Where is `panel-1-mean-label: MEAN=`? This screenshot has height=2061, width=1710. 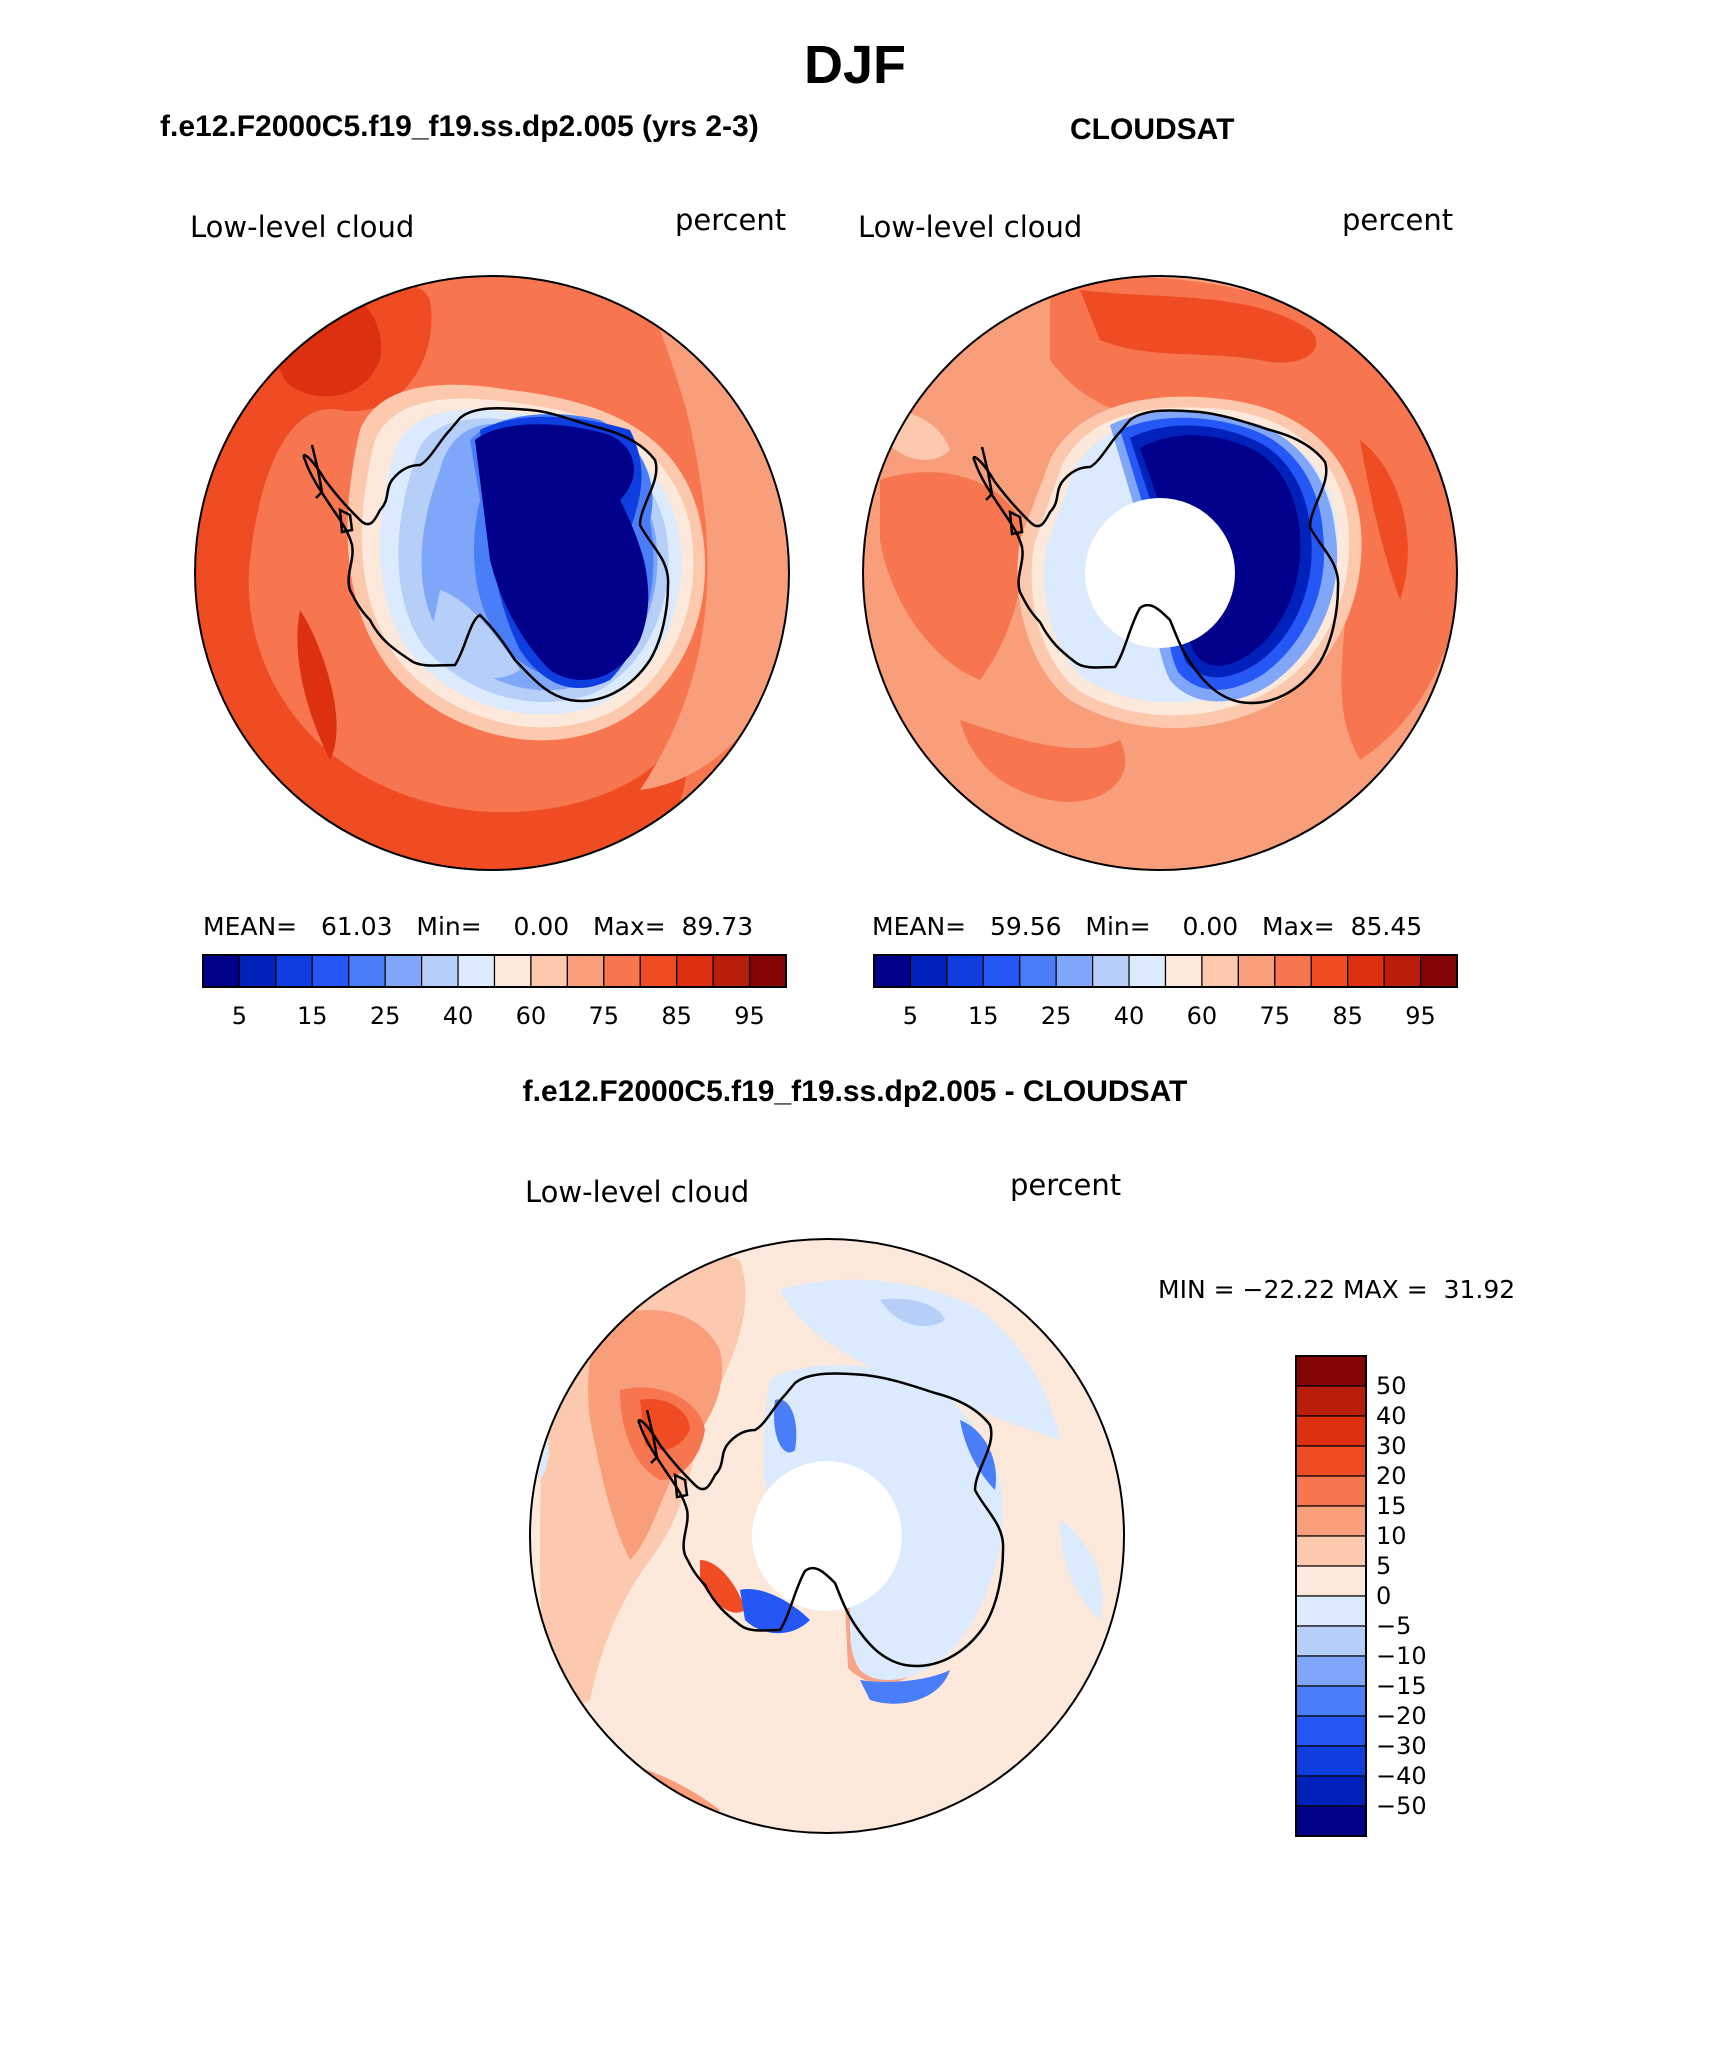 panel-1-mean-label: MEAN= is located at coordinates (250, 926).